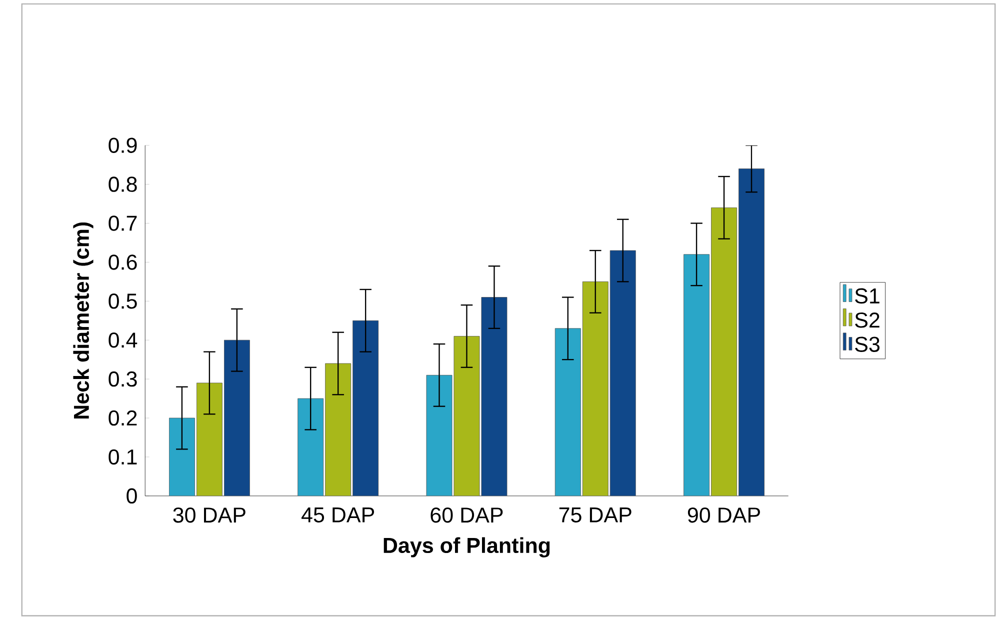 The image size is (999, 620). I want to click on x-tick-label: 90 DAP, so click(724, 515).